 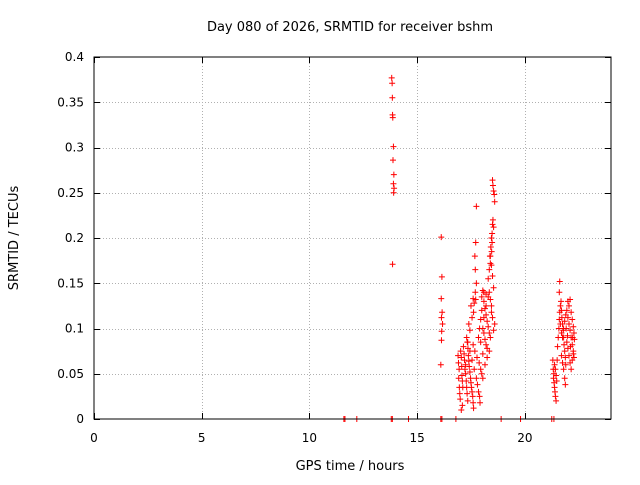 I want to click on x-axis-label: GPS time / hours, so click(x=350, y=466).